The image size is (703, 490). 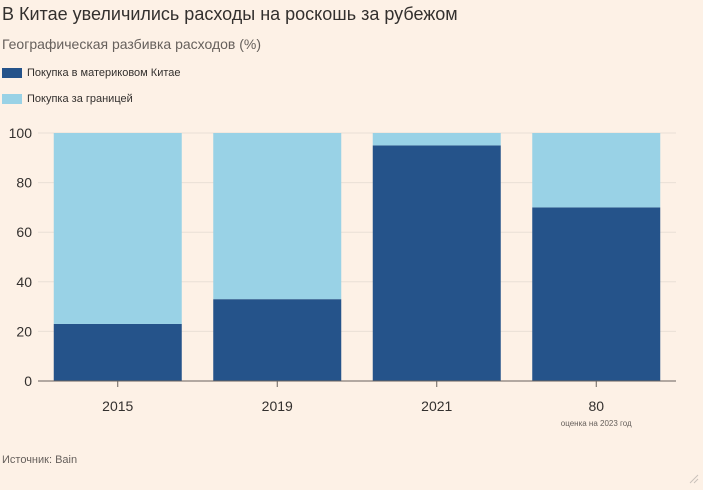 What do you see at coordinates (596, 423) in the screenshot?
I see `x-tick-note: оценка на 2023 год` at bounding box center [596, 423].